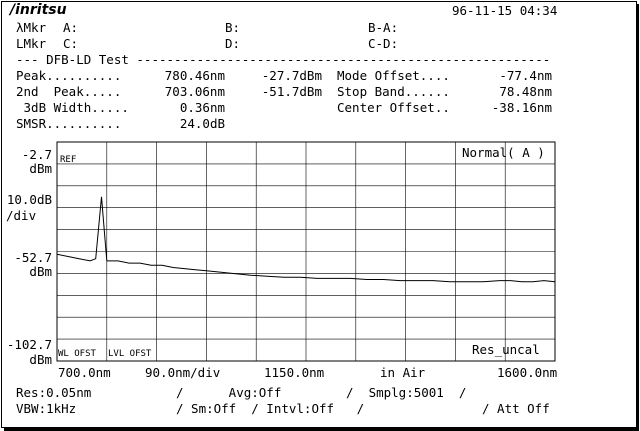 This screenshot has width=640, height=431. Describe the element at coordinates (54, 392) in the screenshot. I see `resolution-setting: Res:0.05nm` at that location.